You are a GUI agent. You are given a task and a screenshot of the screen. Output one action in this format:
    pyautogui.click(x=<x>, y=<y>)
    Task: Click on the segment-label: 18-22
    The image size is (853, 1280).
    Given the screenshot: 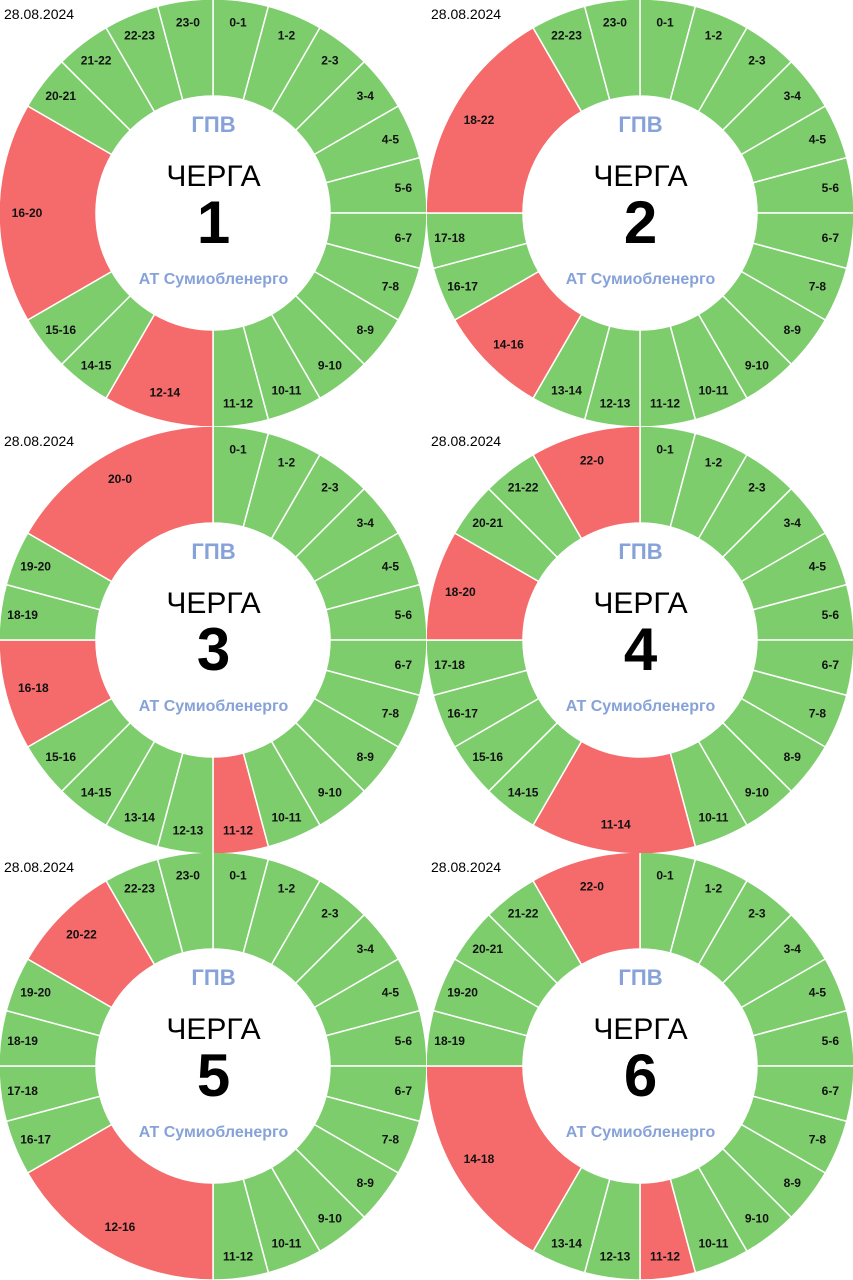 What is the action you would take?
    pyautogui.click(x=479, y=120)
    